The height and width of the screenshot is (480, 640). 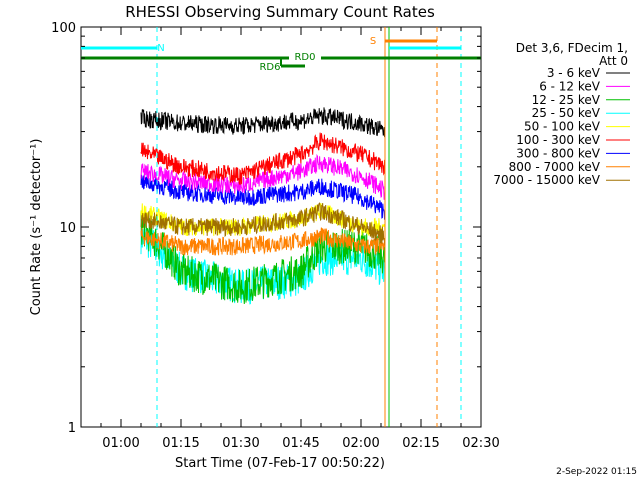 What do you see at coordinates (263, 122) in the screenshot?
I see `series-line-3-6-kev` at bounding box center [263, 122].